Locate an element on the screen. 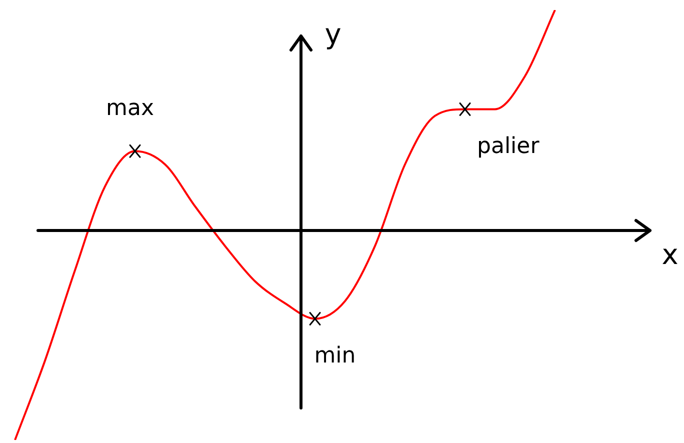 This screenshot has width=684, height=443. annotation: min is located at coordinates (335, 355).